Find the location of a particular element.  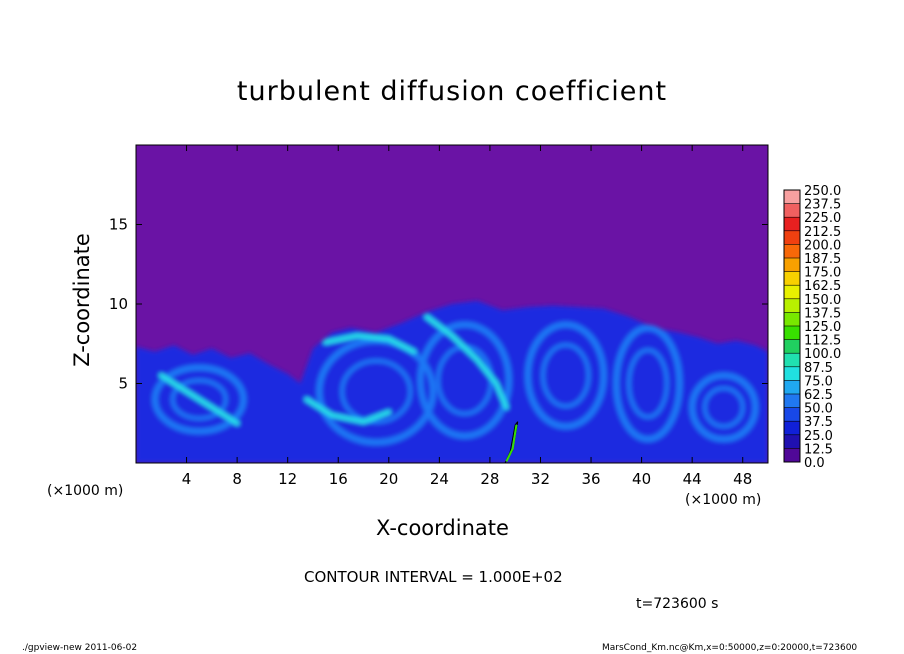

x-tick-label: 20 is located at coordinates (388, 479).